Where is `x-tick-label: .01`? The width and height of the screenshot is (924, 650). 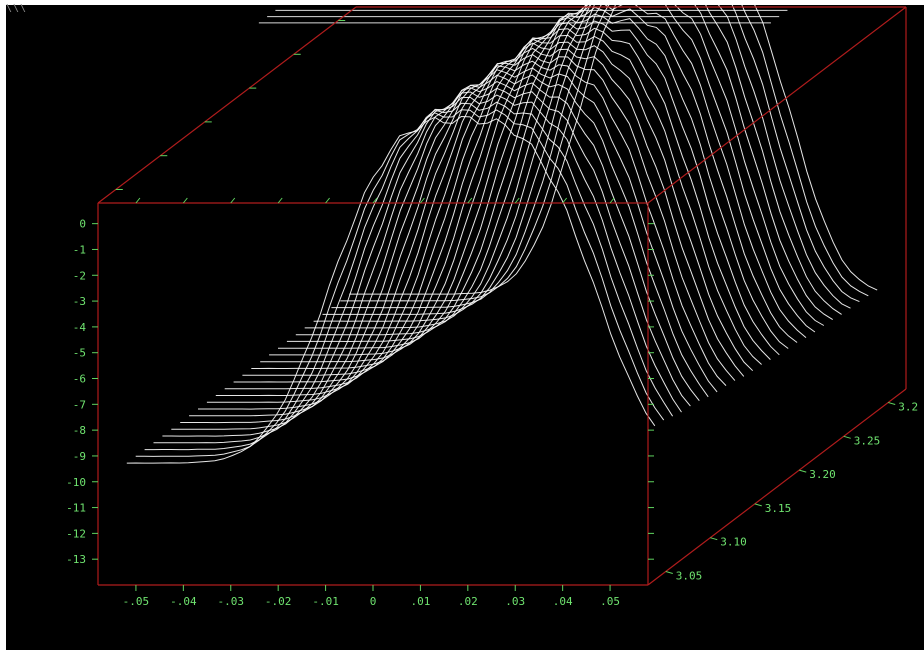 x-tick-label: .01 is located at coordinates (420, 601).